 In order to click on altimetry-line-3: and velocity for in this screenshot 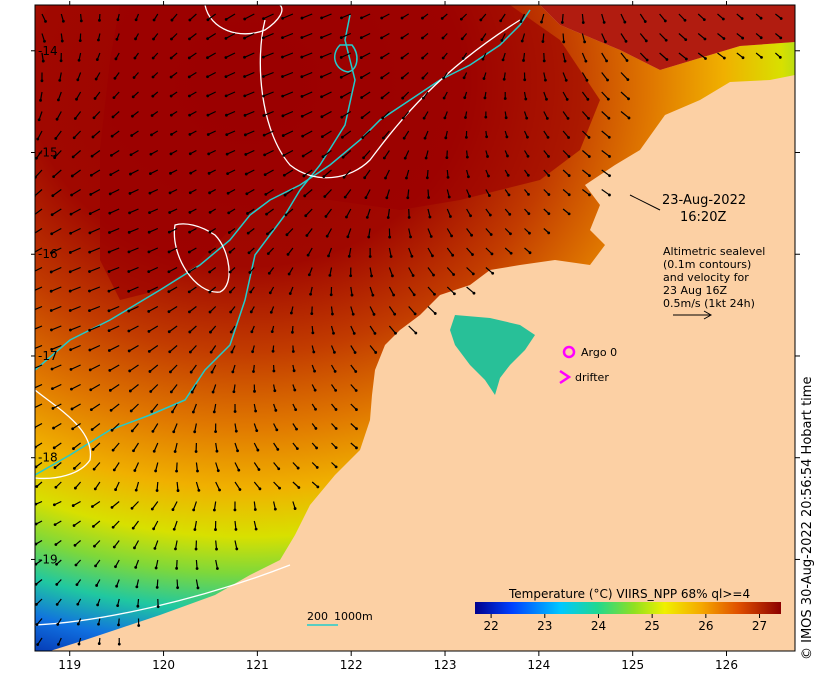, I will do `click(706, 277)`.